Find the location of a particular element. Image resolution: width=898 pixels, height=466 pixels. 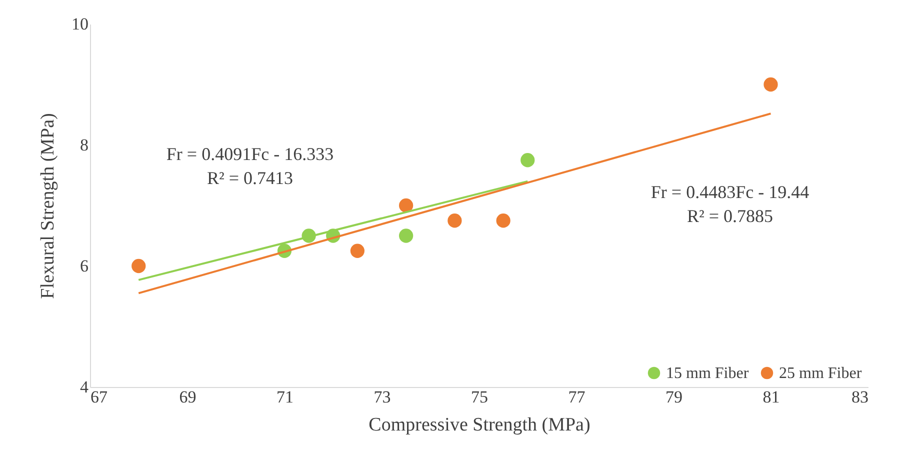

annotation: Fr = 0.4091Fc - 16.333 R² = 0.7413 is located at coordinates (250, 166).